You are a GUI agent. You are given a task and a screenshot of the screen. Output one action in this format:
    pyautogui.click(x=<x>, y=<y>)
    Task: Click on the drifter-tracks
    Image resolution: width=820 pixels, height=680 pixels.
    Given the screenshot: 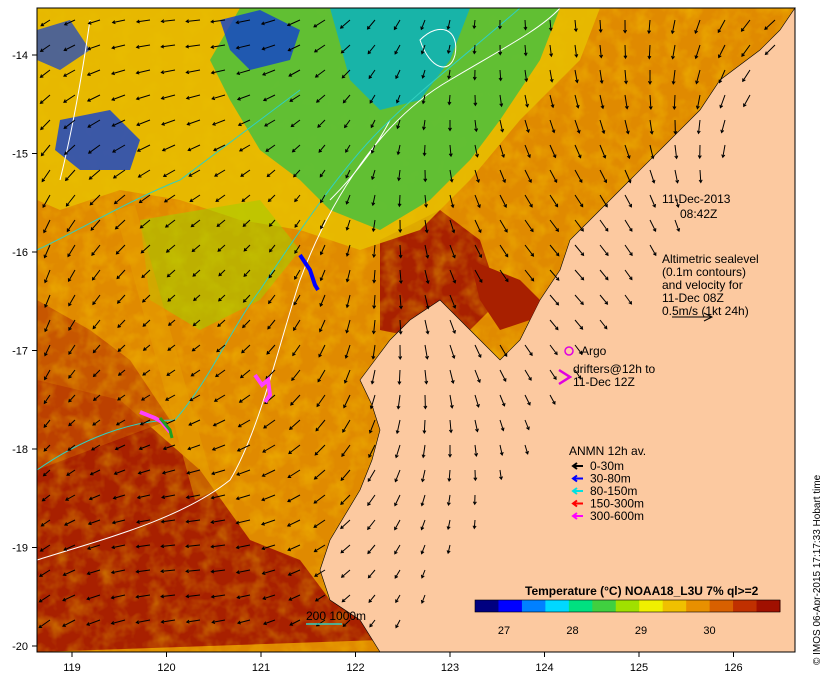 What is the action you would take?
    pyautogui.click(x=229, y=346)
    